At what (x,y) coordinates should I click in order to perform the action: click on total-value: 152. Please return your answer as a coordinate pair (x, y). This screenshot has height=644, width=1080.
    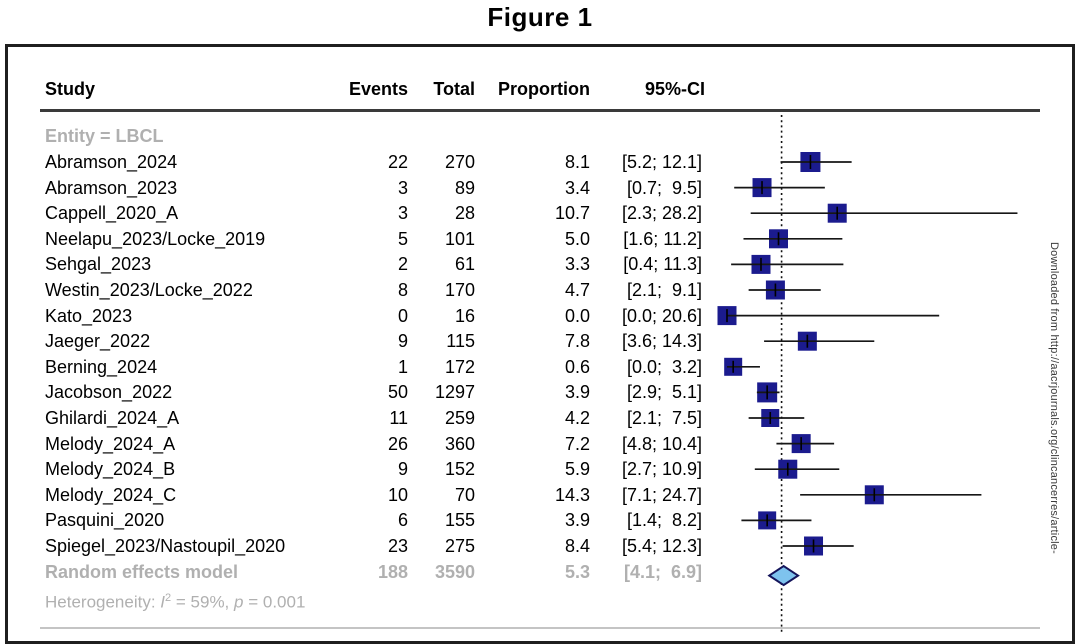
    Looking at the image, I should click on (459, 469).